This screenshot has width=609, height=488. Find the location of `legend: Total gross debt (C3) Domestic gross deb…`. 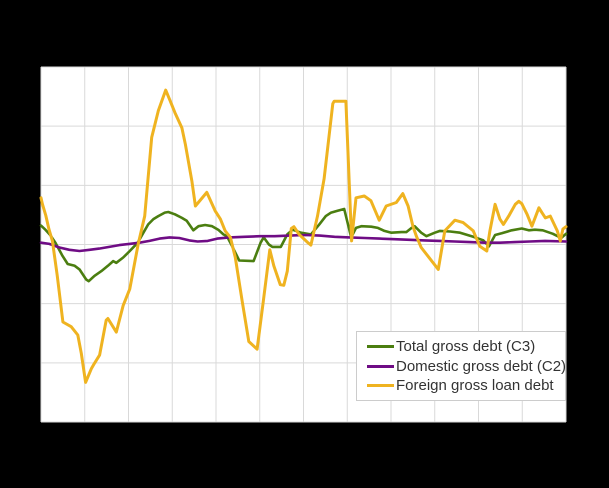

legend: Total gross debt (C3) Domestic gross deb… is located at coordinates (461, 366).